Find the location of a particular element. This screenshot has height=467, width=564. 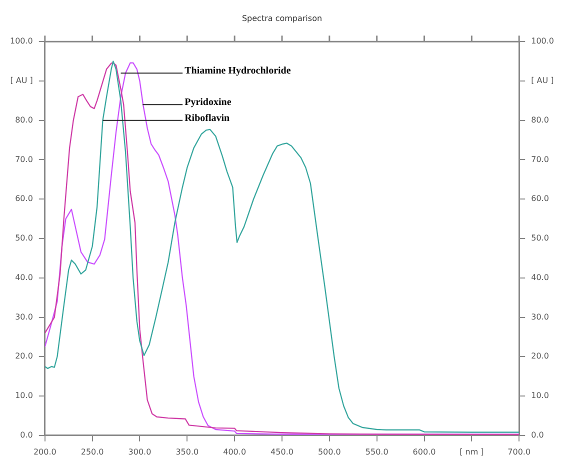

x-tick-label: 350.0 is located at coordinates (187, 451).